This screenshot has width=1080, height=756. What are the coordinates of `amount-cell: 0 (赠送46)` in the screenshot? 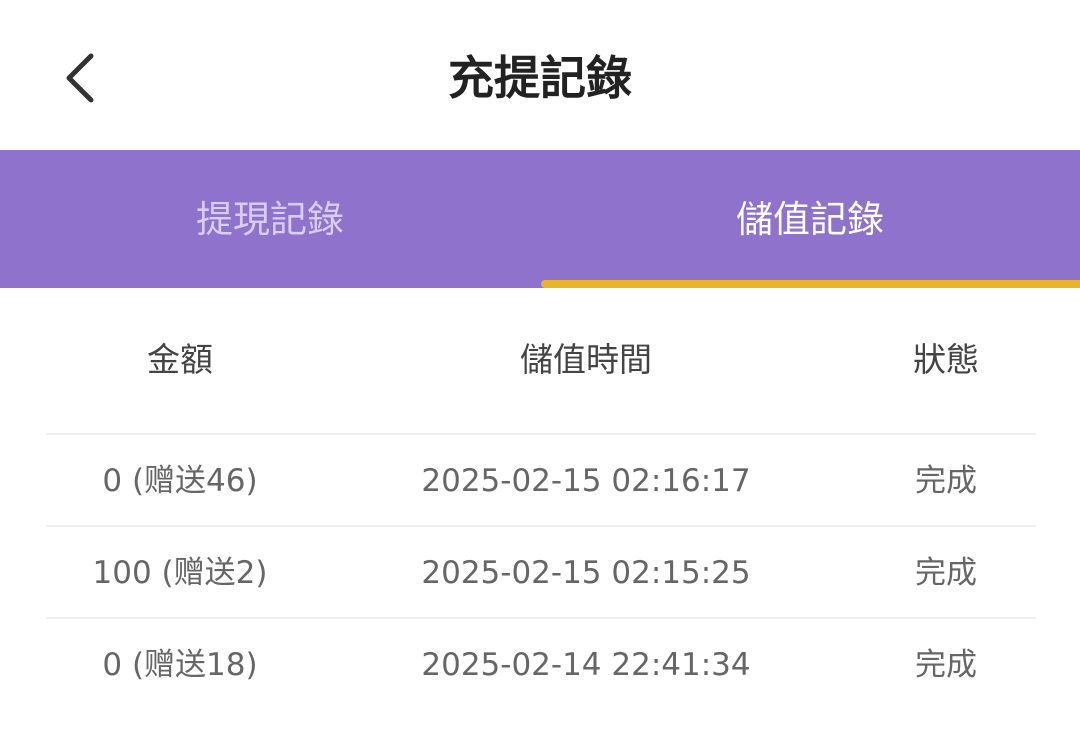 It's located at (180, 481).